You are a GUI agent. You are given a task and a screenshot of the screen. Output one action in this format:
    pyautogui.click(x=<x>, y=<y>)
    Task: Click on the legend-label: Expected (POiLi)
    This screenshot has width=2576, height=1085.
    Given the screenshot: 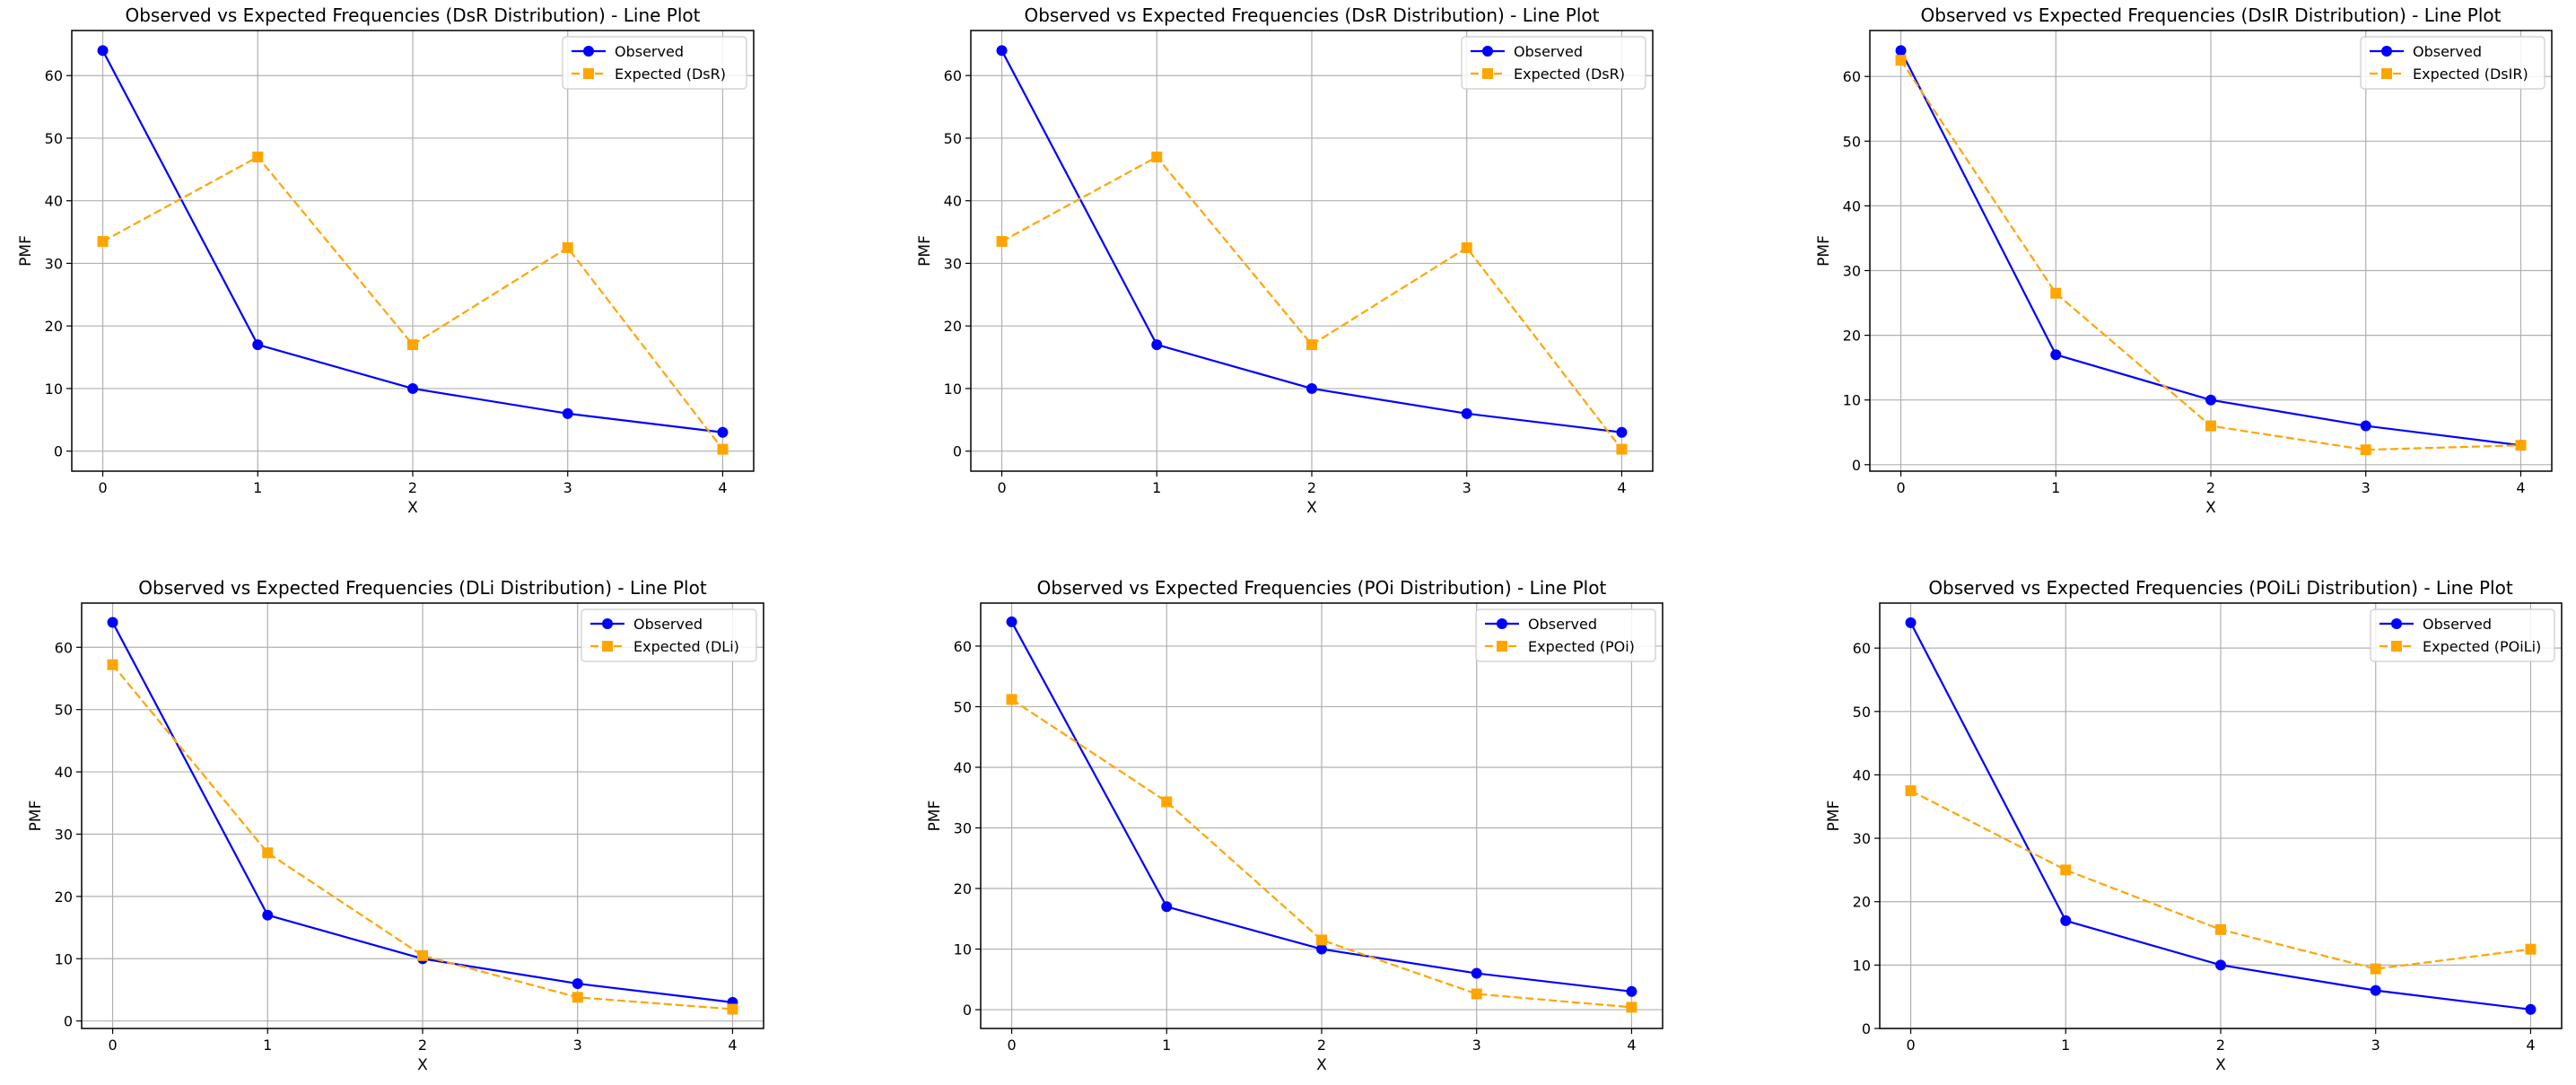 What is the action you would take?
    pyautogui.click(x=2482, y=647)
    